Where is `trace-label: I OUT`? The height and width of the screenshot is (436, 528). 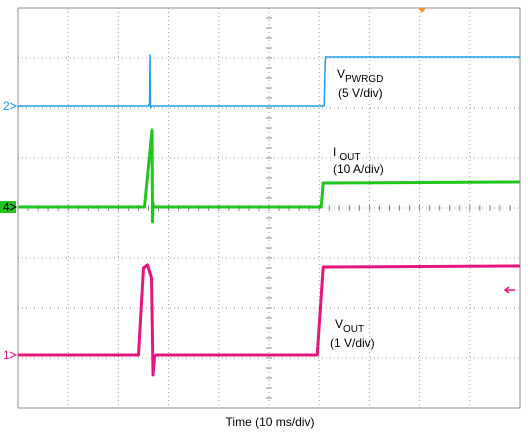
trace-label: I OUT is located at coordinates (346, 154).